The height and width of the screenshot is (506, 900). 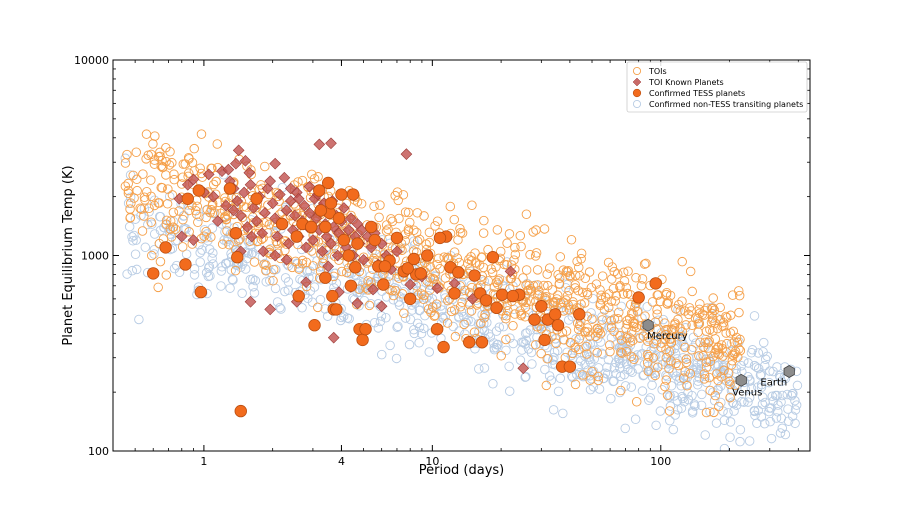 I want to click on planet-mercury-marker, so click(x=648, y=325).